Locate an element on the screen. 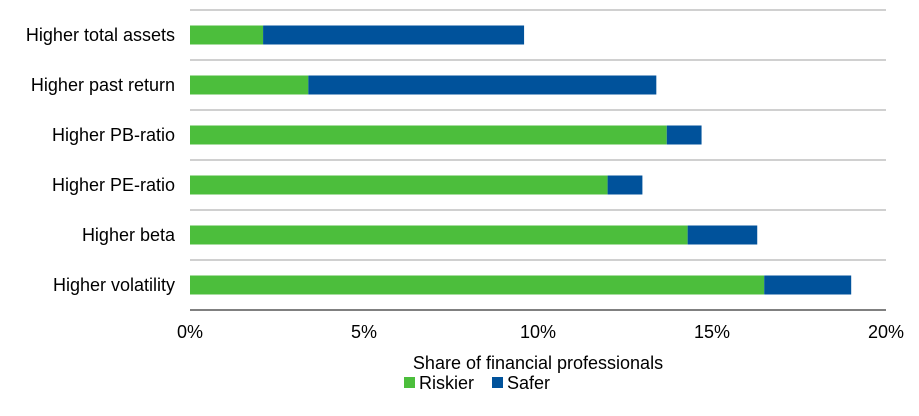 Image resolution: width=919 pixels, height=416 pixels. category-label: Higher PB-ratio is located at coordinates (113, 135).